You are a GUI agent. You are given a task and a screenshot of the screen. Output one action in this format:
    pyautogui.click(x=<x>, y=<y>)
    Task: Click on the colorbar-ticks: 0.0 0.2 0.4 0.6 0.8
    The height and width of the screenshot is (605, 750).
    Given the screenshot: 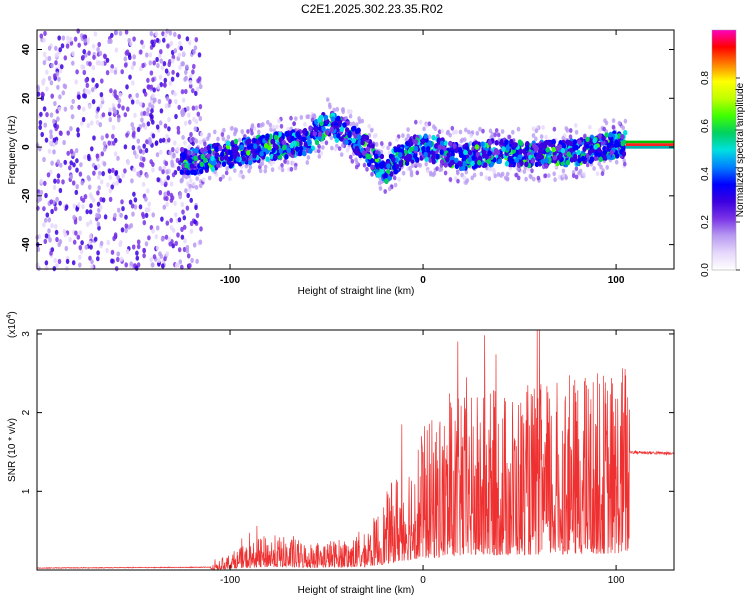 What is the action you would take?
    pyautogui.click(x=720, y=174)
    